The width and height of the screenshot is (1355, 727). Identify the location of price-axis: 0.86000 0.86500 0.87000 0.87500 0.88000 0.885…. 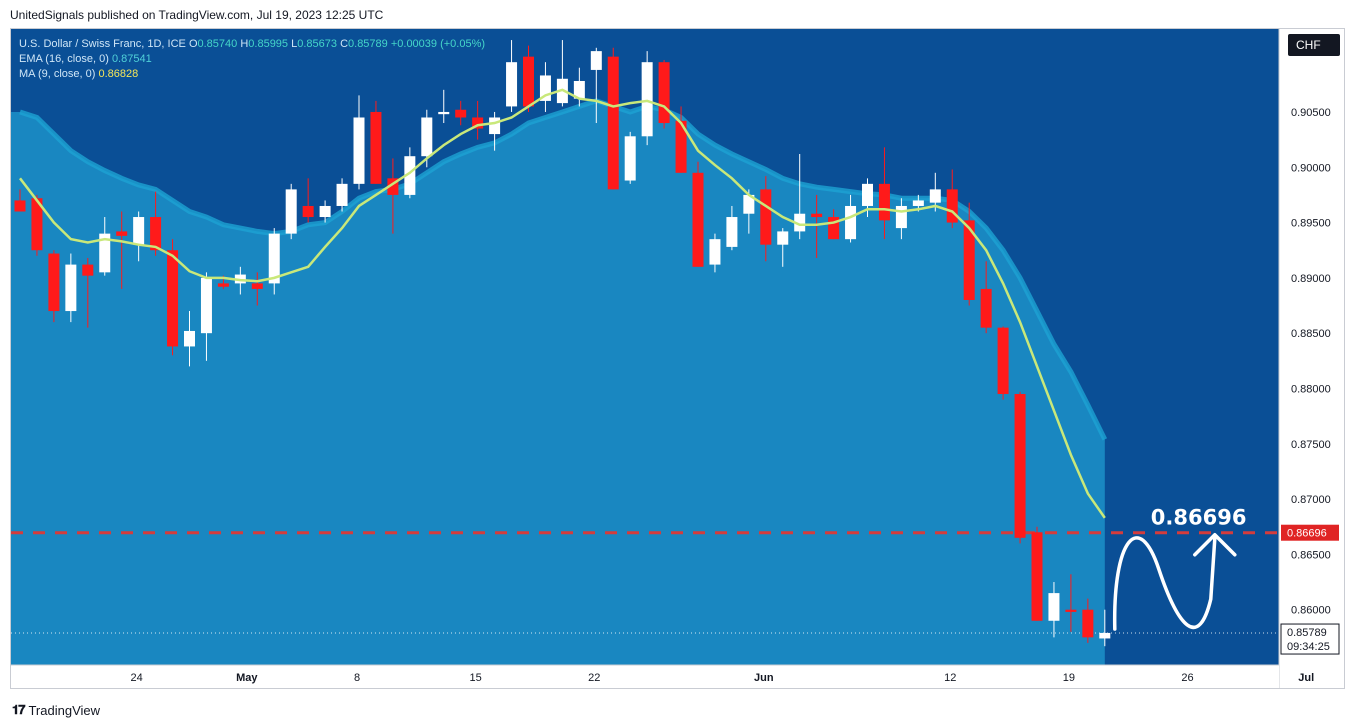
(1311, 359).